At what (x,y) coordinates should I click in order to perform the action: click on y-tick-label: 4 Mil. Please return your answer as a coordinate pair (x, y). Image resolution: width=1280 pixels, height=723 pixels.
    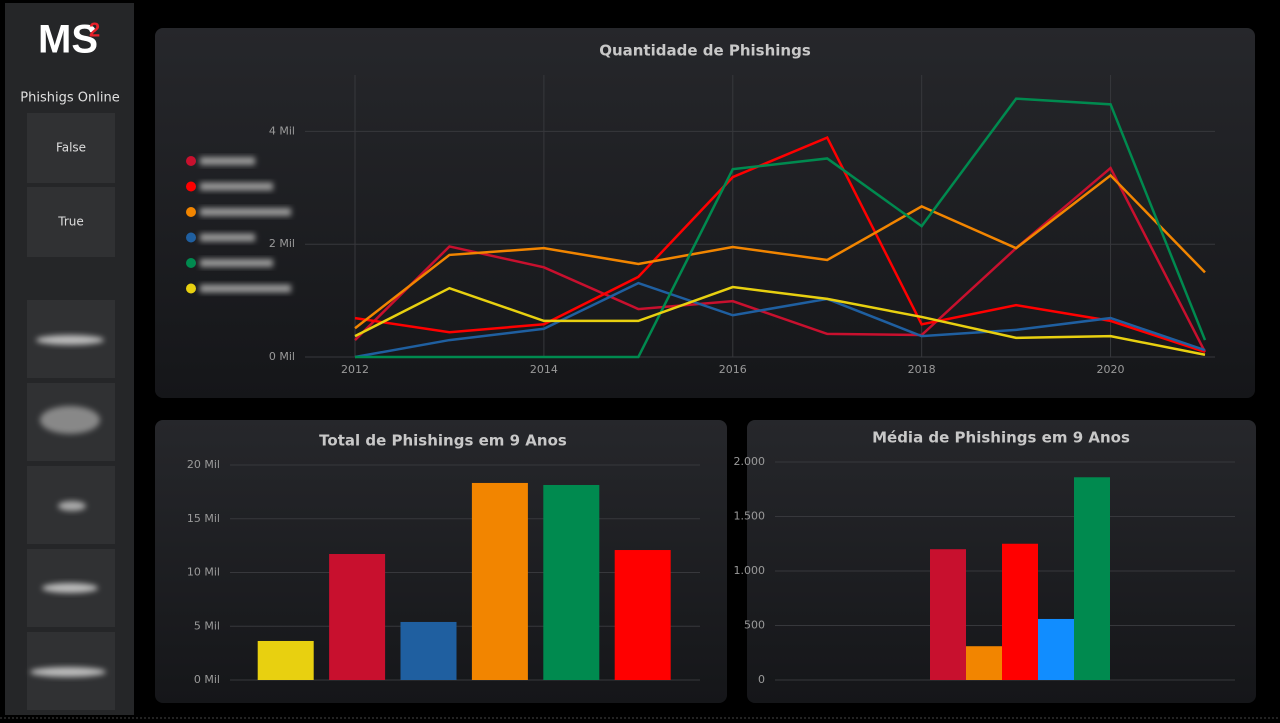
    Looking at the image, I should click on (282, 130).